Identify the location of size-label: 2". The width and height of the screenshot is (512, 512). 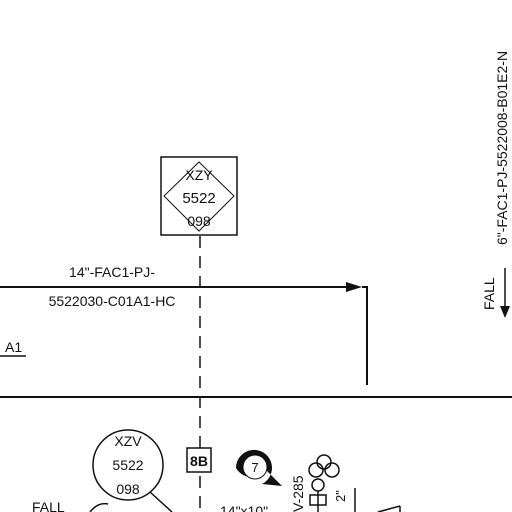
(340, 496).